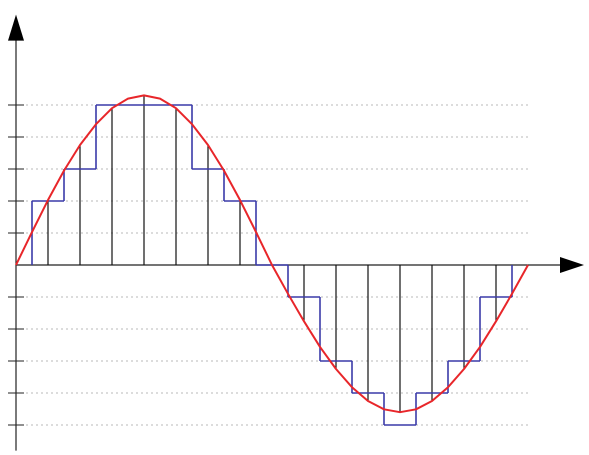 Image resolution: width=589 pixels, height=455 pixels. Describe the element at coordinates (16, 27) in the screenshot. I see `y-axis-arrow` at that location.